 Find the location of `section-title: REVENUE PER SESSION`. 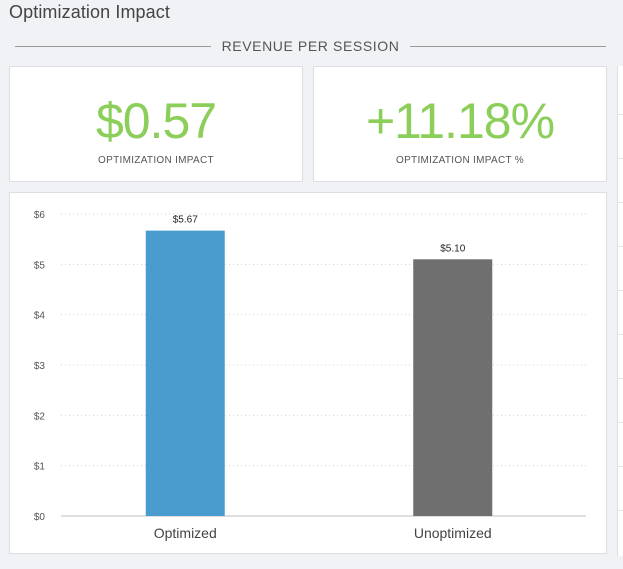

section-title: REVENUE PER SESSION is located at coordinates (310, 46).